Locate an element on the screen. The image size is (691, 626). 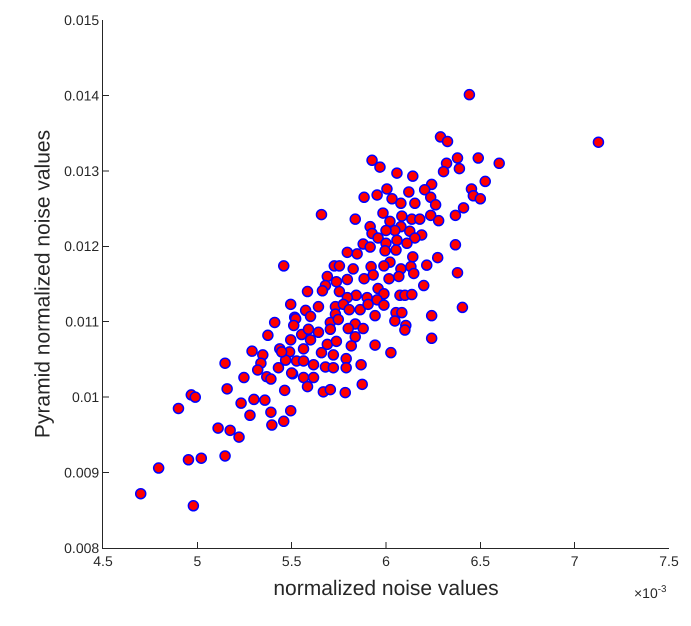
x-tick-label: 6 is located at coordinates (386, 560).